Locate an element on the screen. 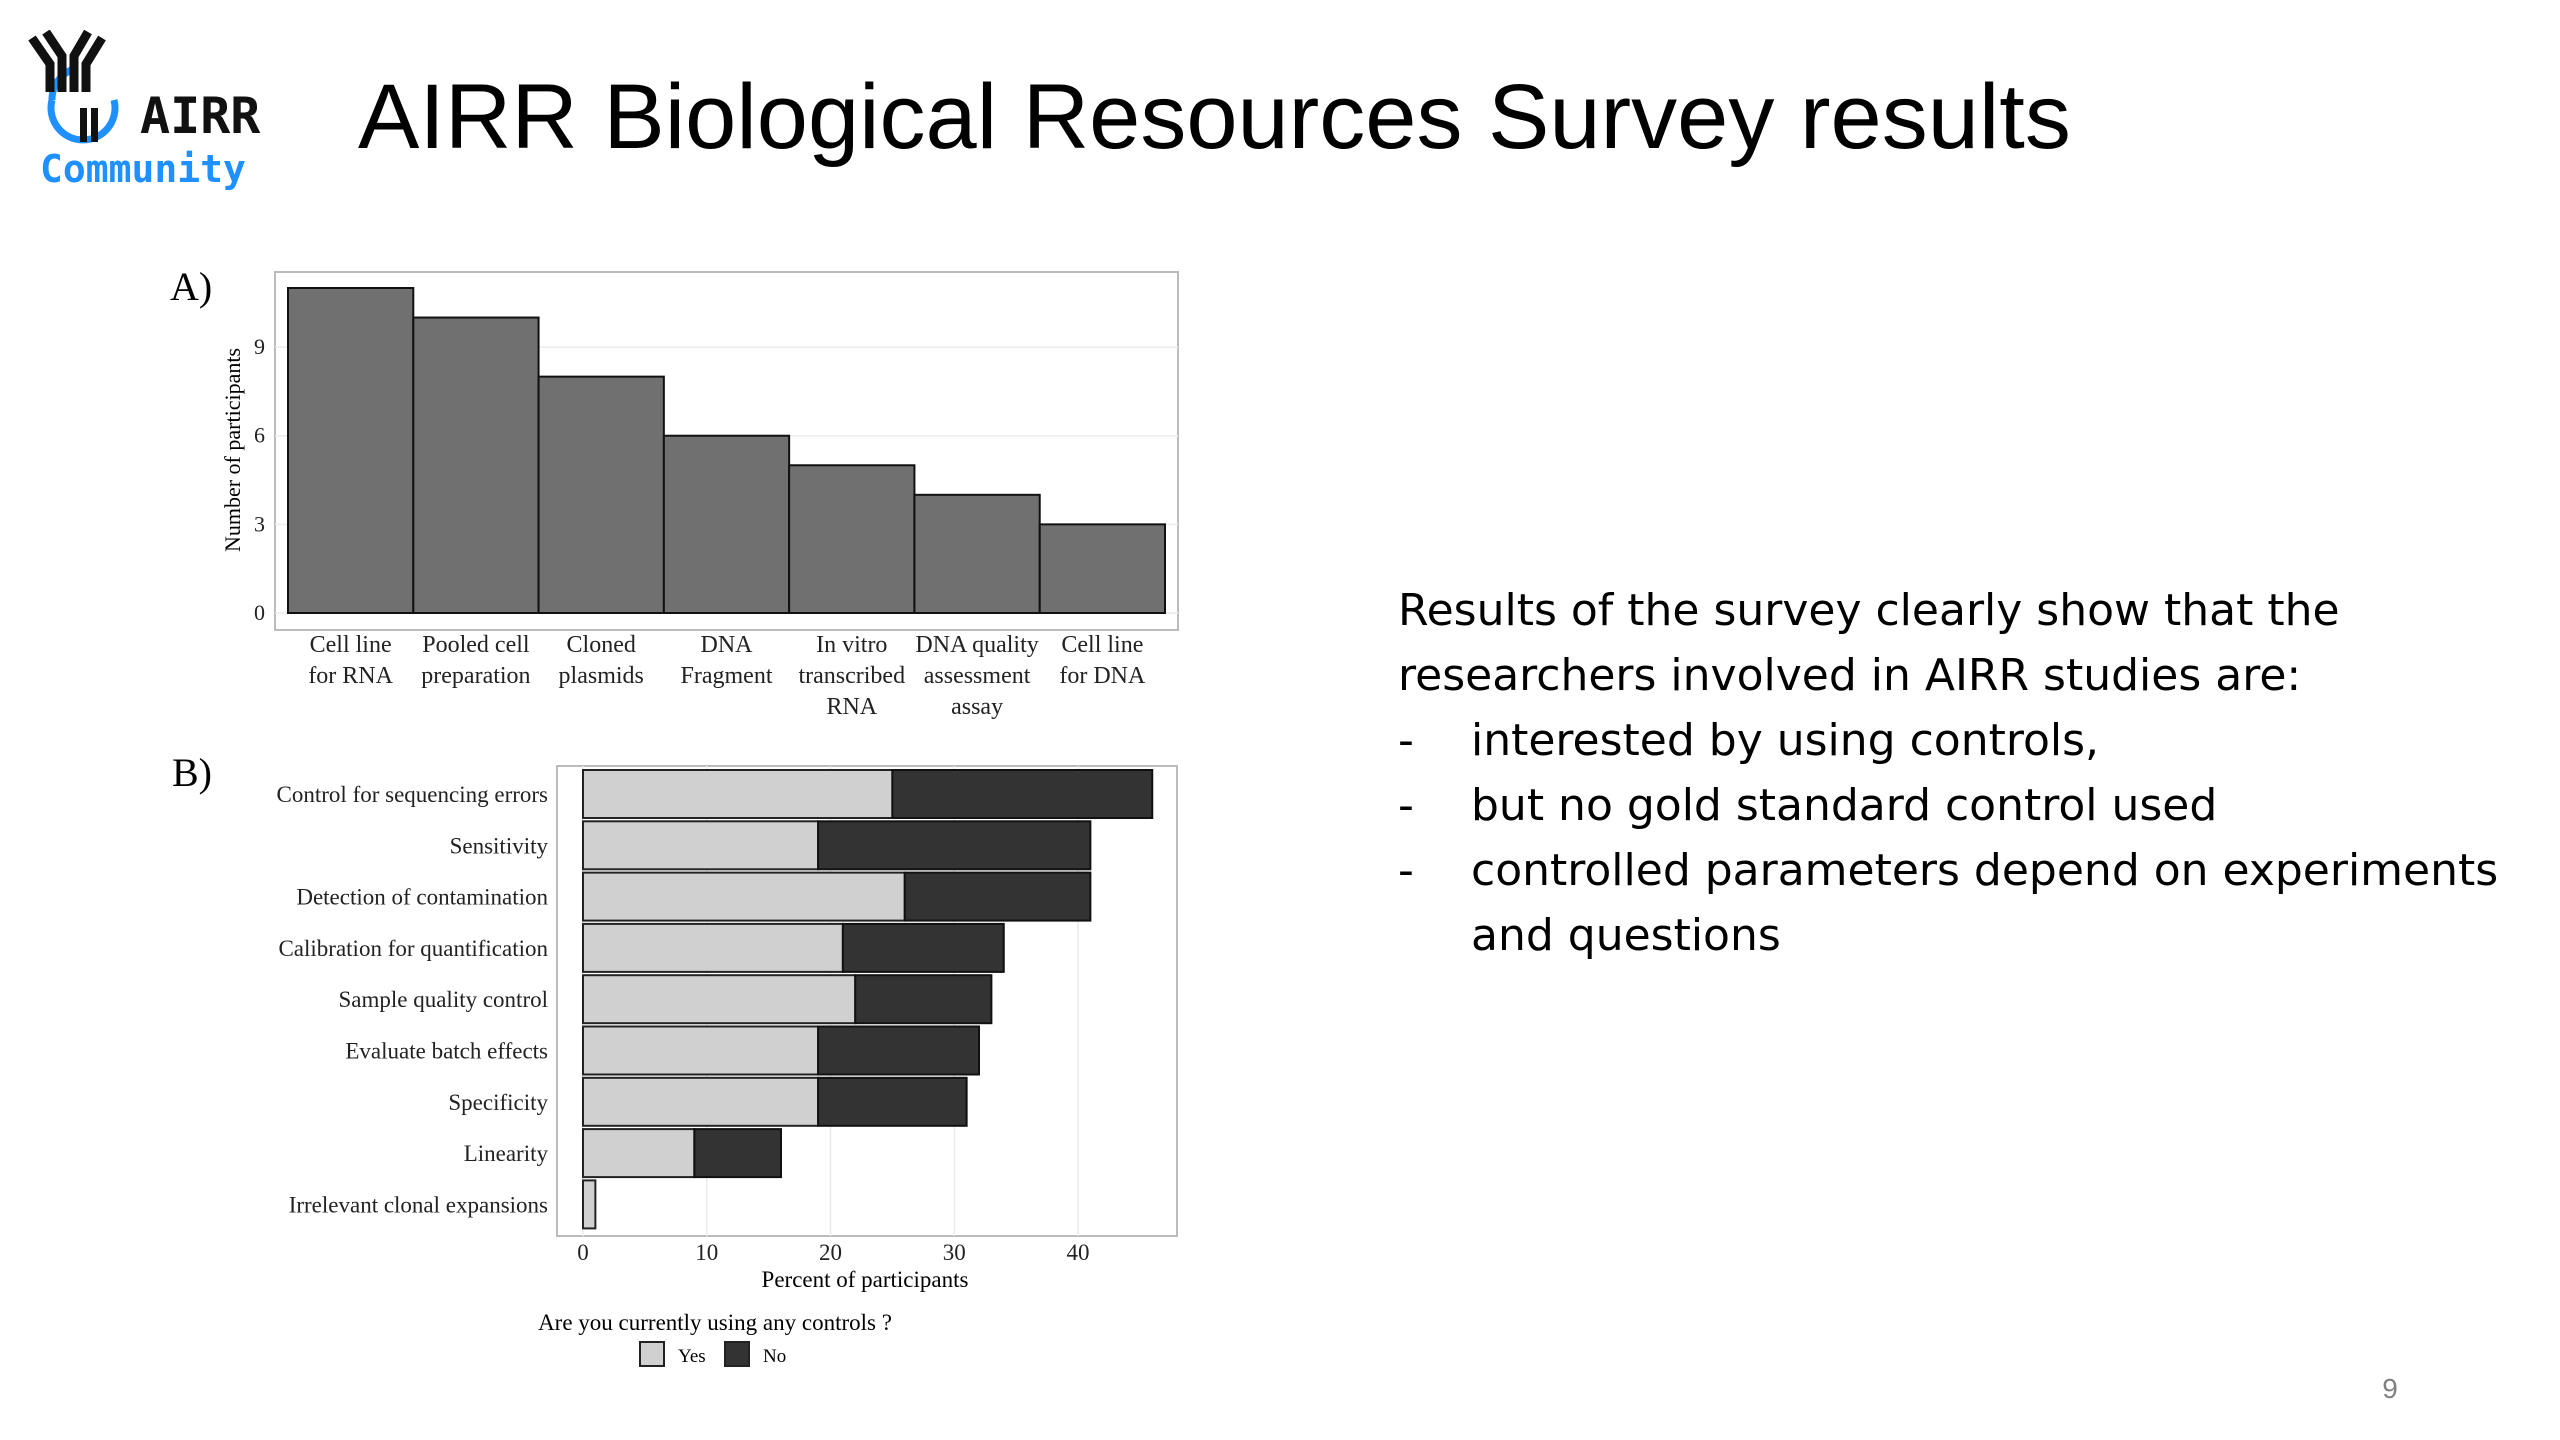 The height and width of the screenshot is (1440, 2560). y-tick-label: Sample quality control is located at coordinates (443, 999).